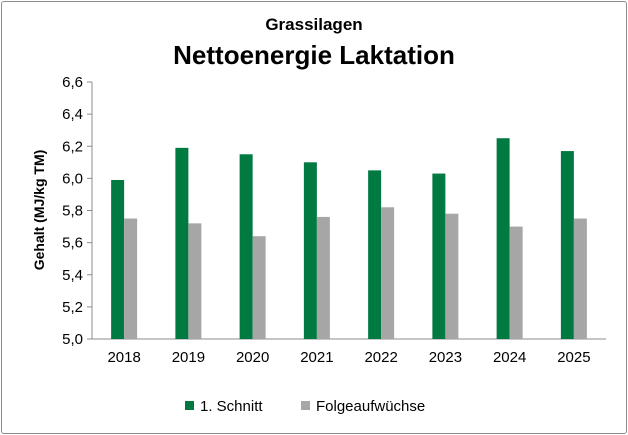  What do you see at coordinates (252, 357) in the screenshot?
I see `x-tick-label: 2020` at bounding box center [252, 357].